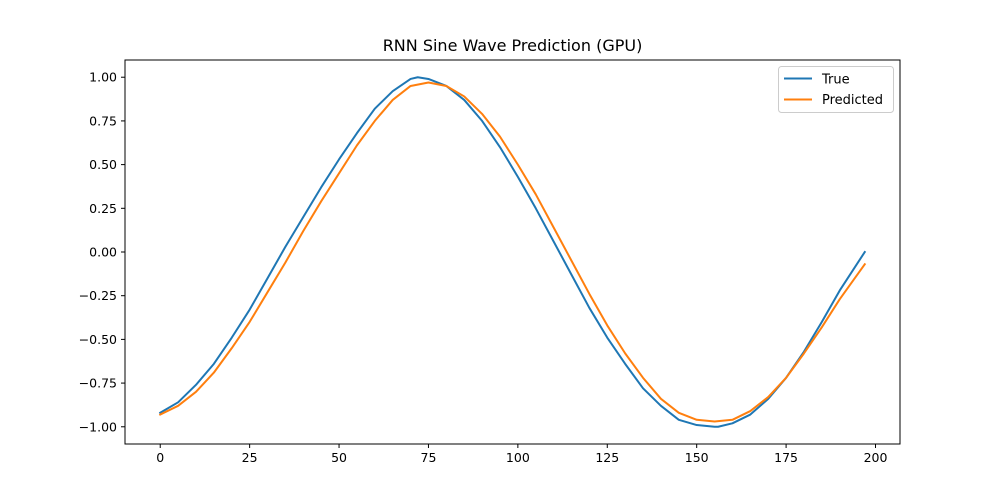 This screenshot has width=1000, height=500. I want to click on x-tick-label: 200, so click(876, 457).